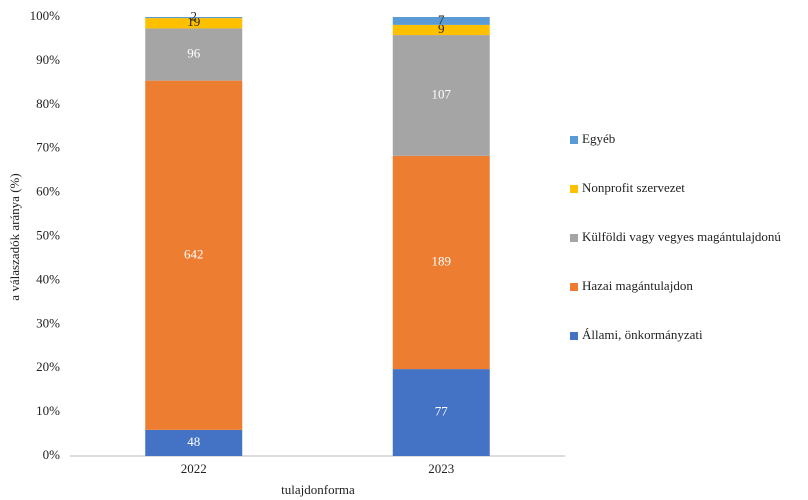 The image size is (808, 500). I want to click on y-tick-label: 80%, so click(48, 103).